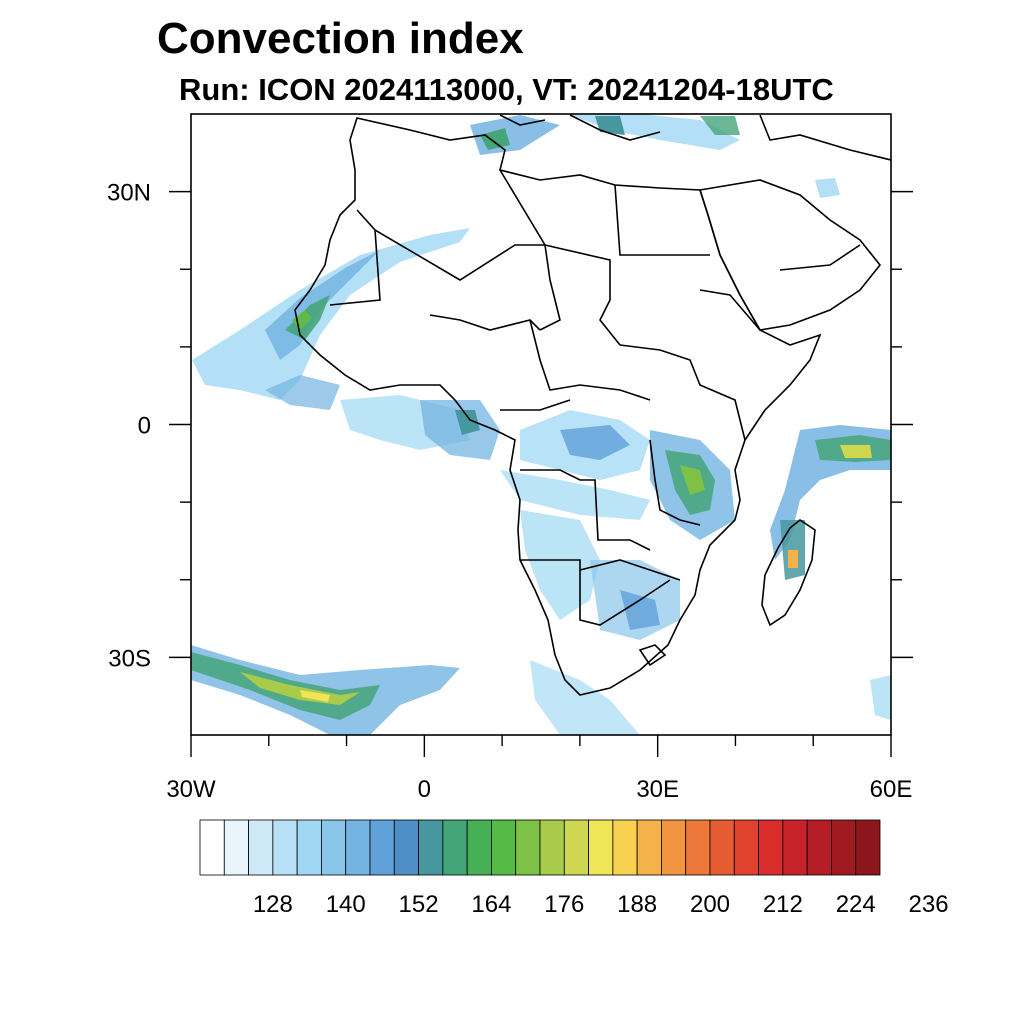  What do you see at coordinates (273, 904) in the screenshot?
I see `colorbar-label: 128` at bounding box center [273, 904].